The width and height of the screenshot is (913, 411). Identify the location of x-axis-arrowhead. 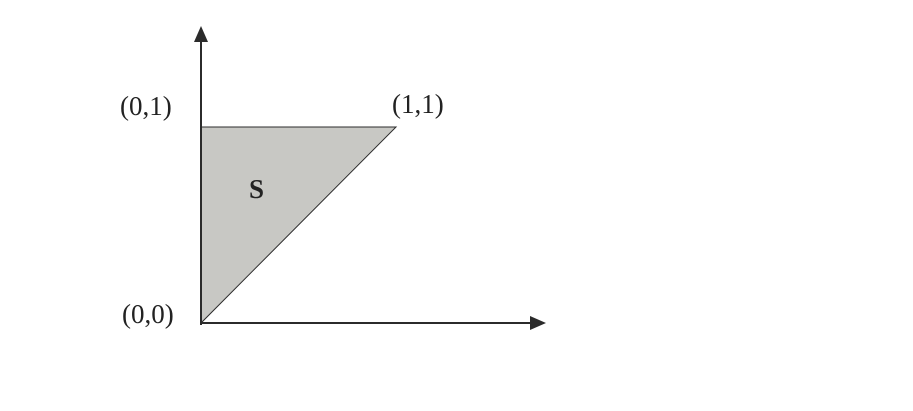
(538, 323).